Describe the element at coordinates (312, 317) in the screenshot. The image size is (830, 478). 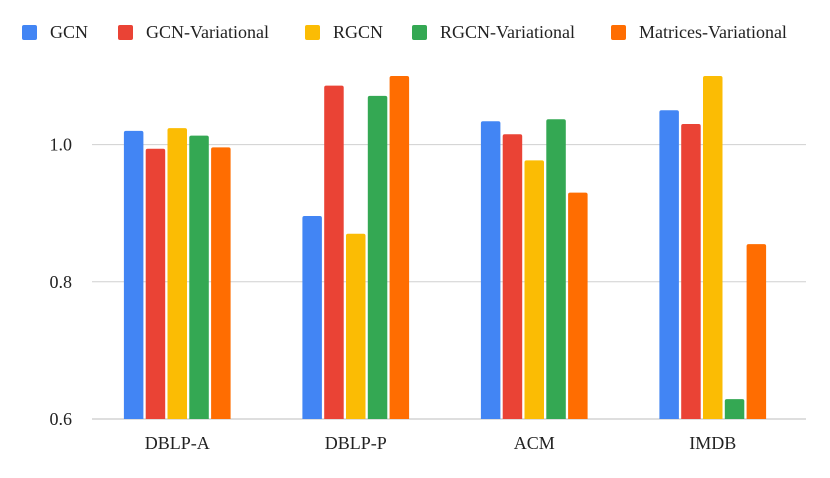
I see `bar-gcn-dblp-p` at that location.